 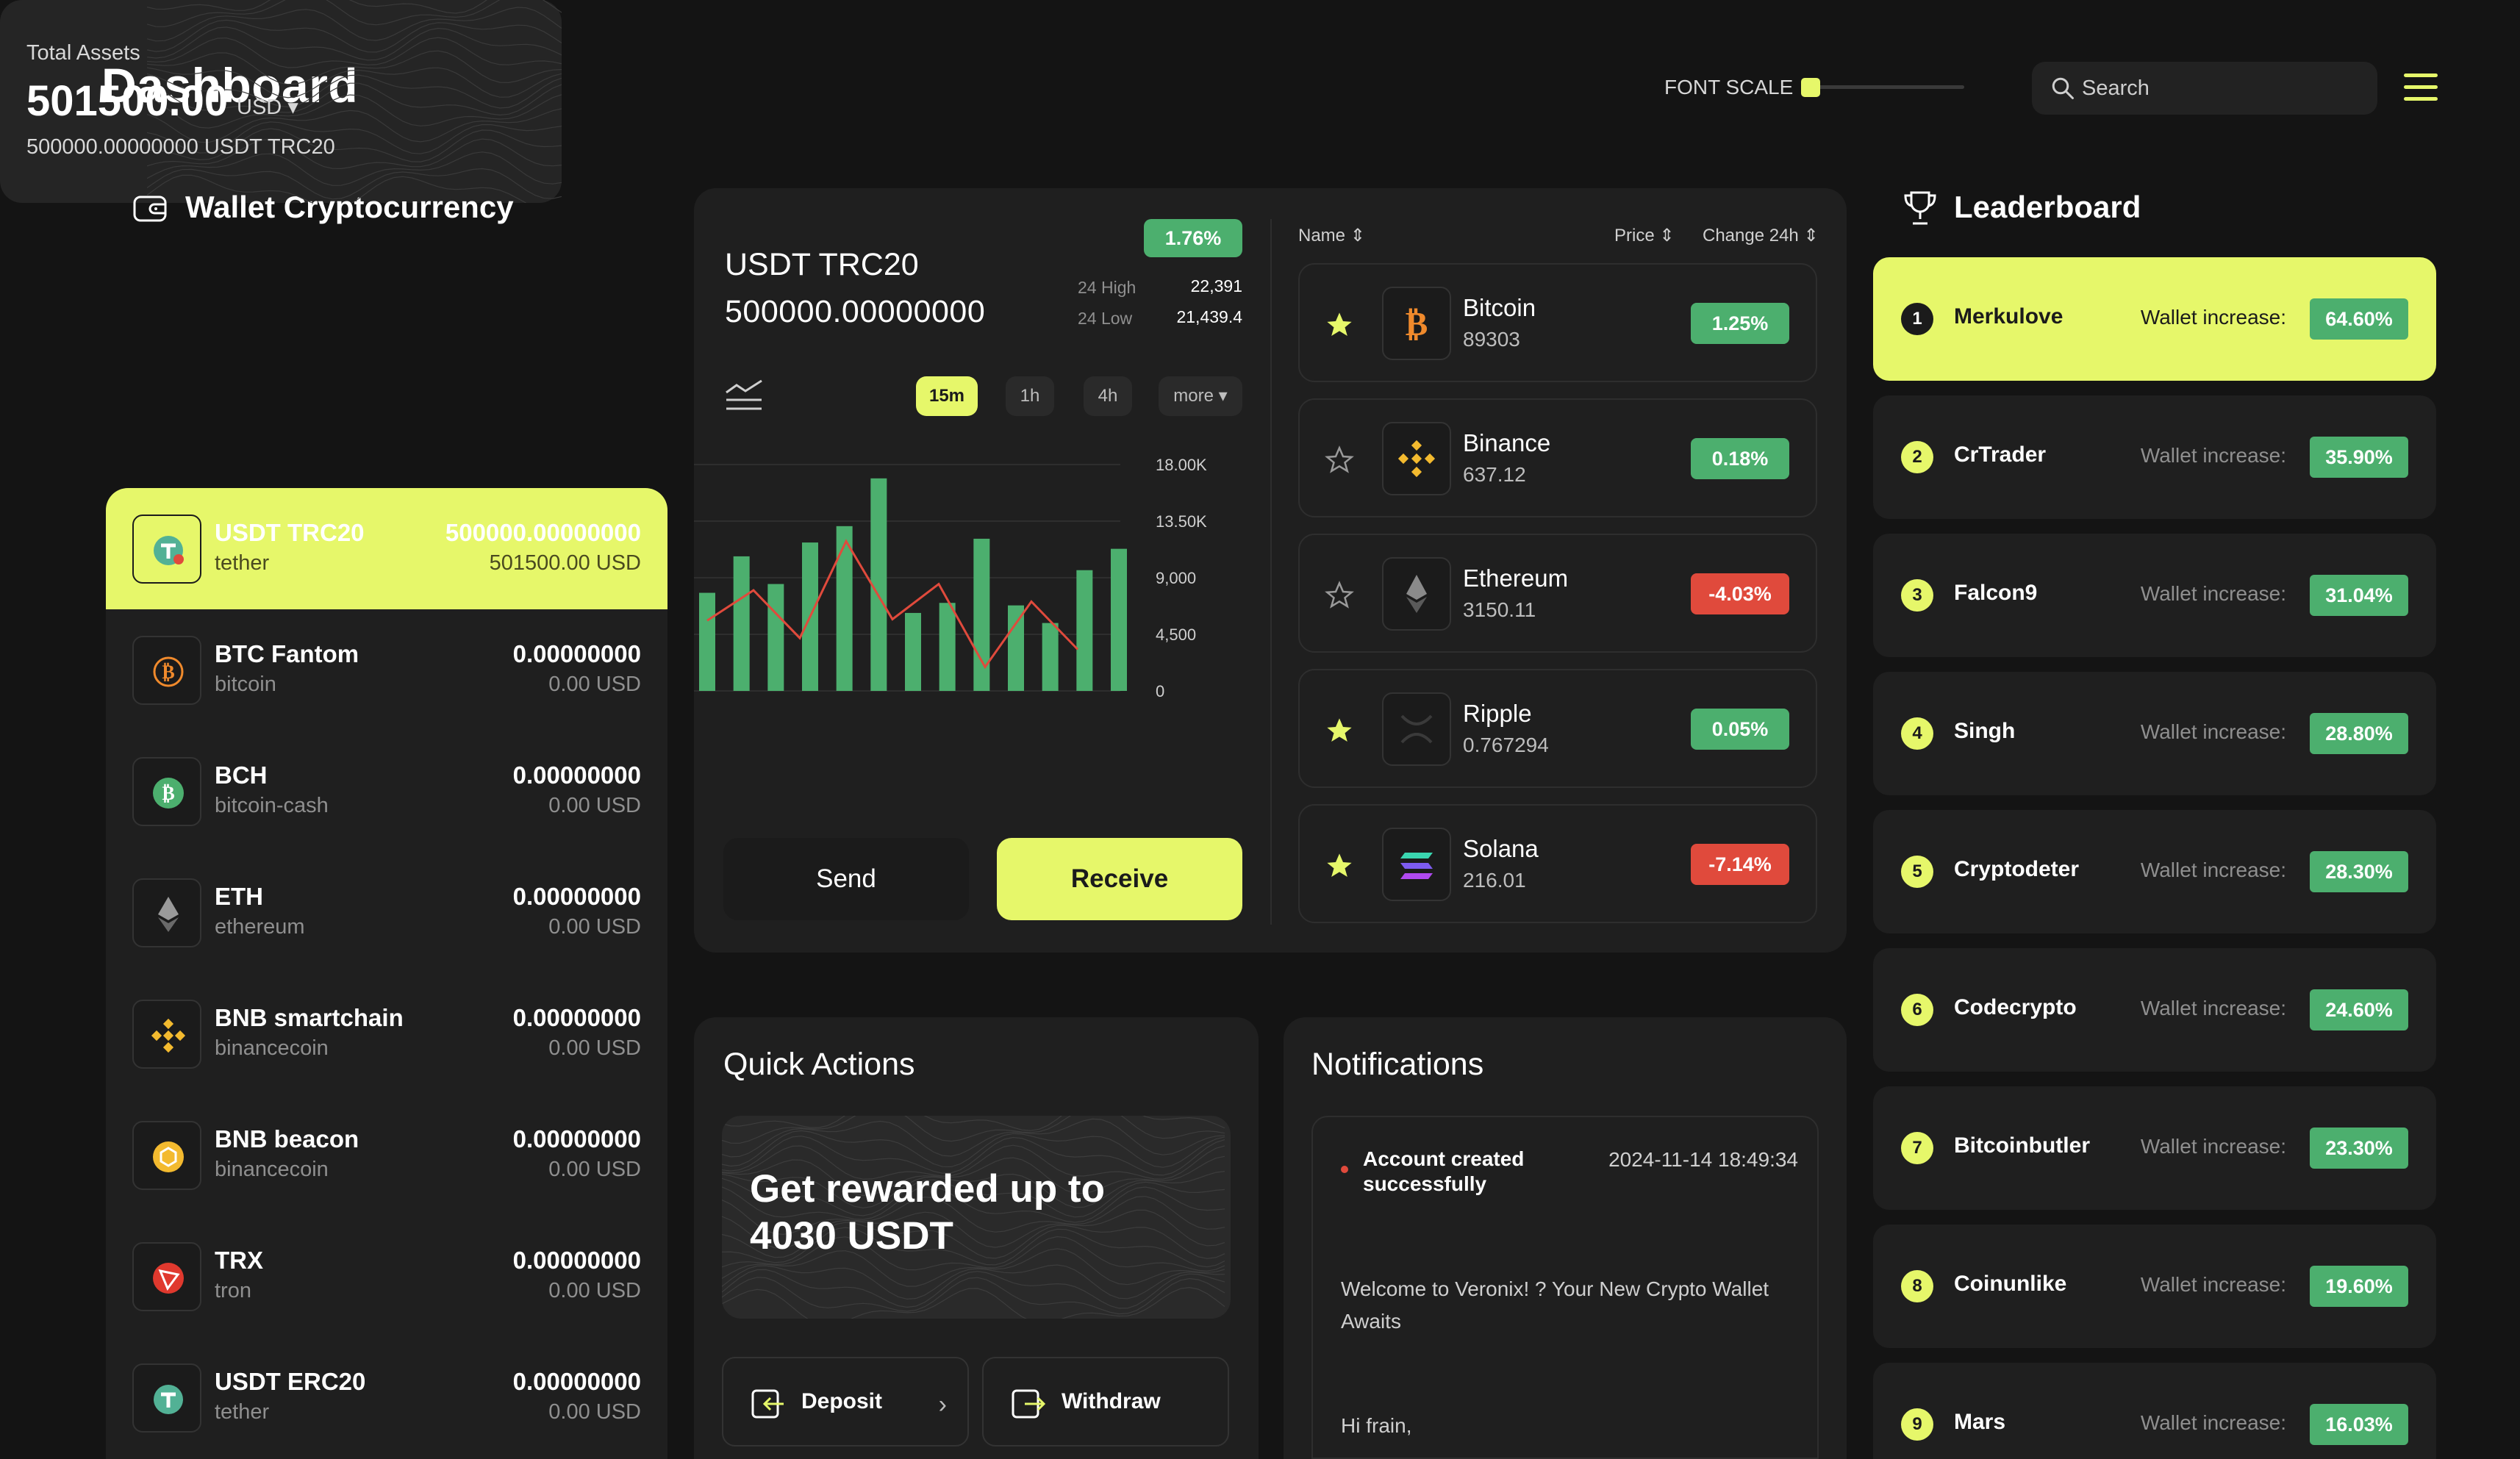 I want to click on user-name: Falcon9, so click(x=1996, y=593).